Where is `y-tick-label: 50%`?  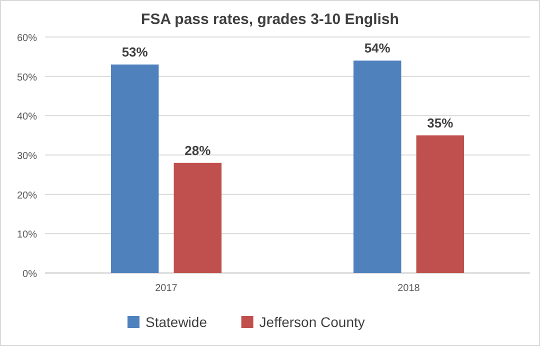
y-tick-label: 50% is located at coordinates (27, 78).